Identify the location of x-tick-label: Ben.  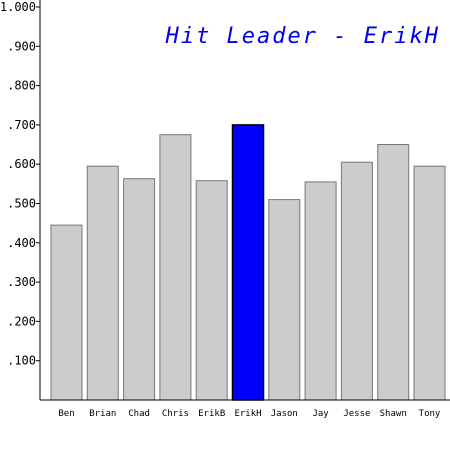
(66, 414).